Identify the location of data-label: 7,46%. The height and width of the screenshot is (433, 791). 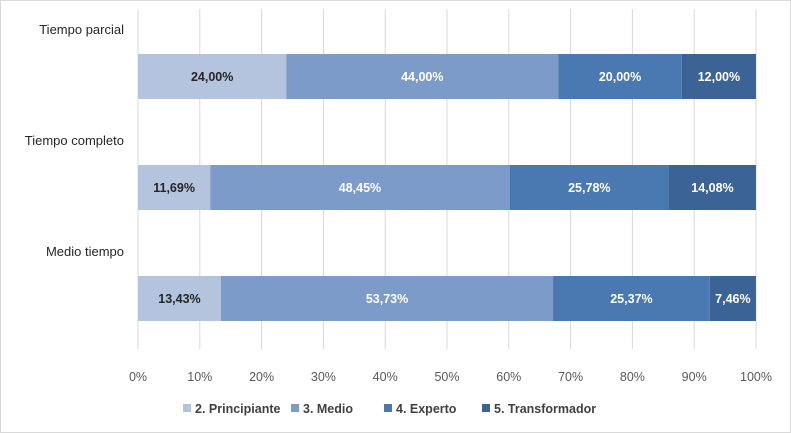
(732, 299).